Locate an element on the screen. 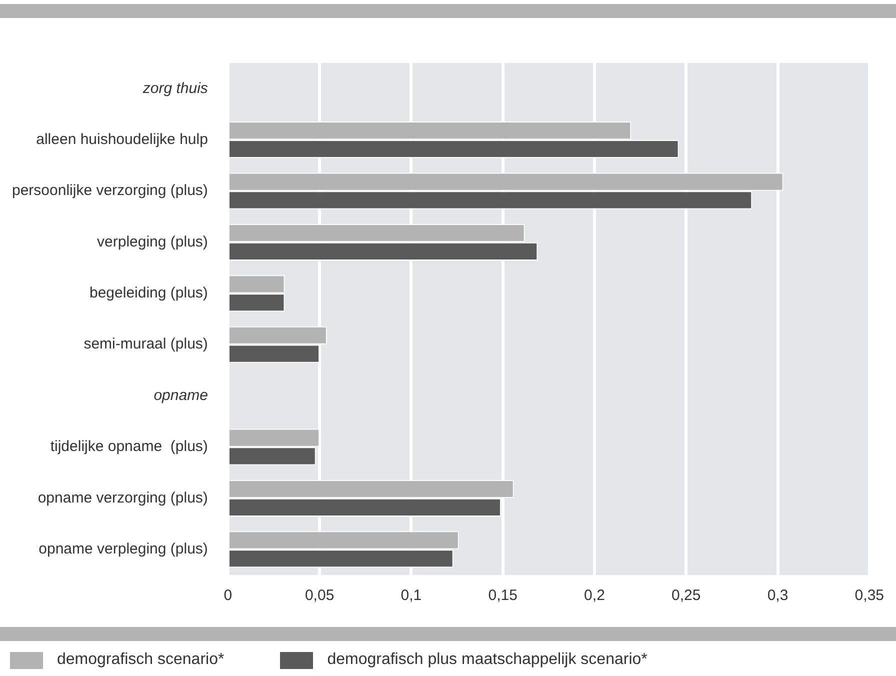 This screenshot has width=896, height=676. y-tick-label: opname verpleging (plus) is located at coordinates (123, 549).